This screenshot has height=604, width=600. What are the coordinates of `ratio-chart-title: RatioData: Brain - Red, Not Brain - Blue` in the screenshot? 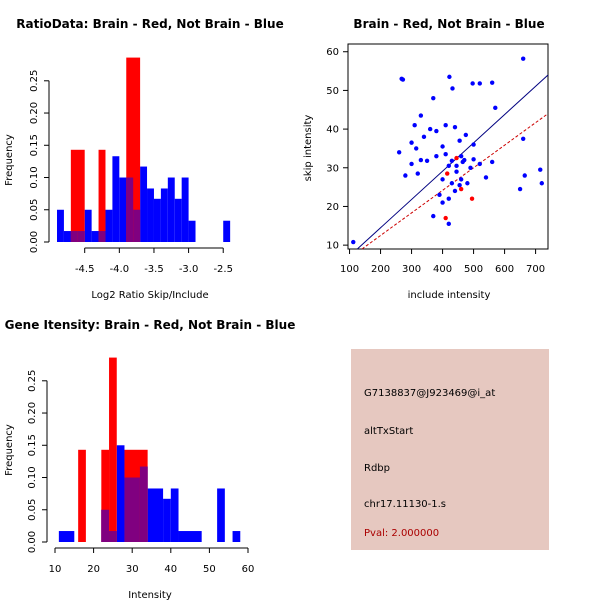 It's located at (149, 24).